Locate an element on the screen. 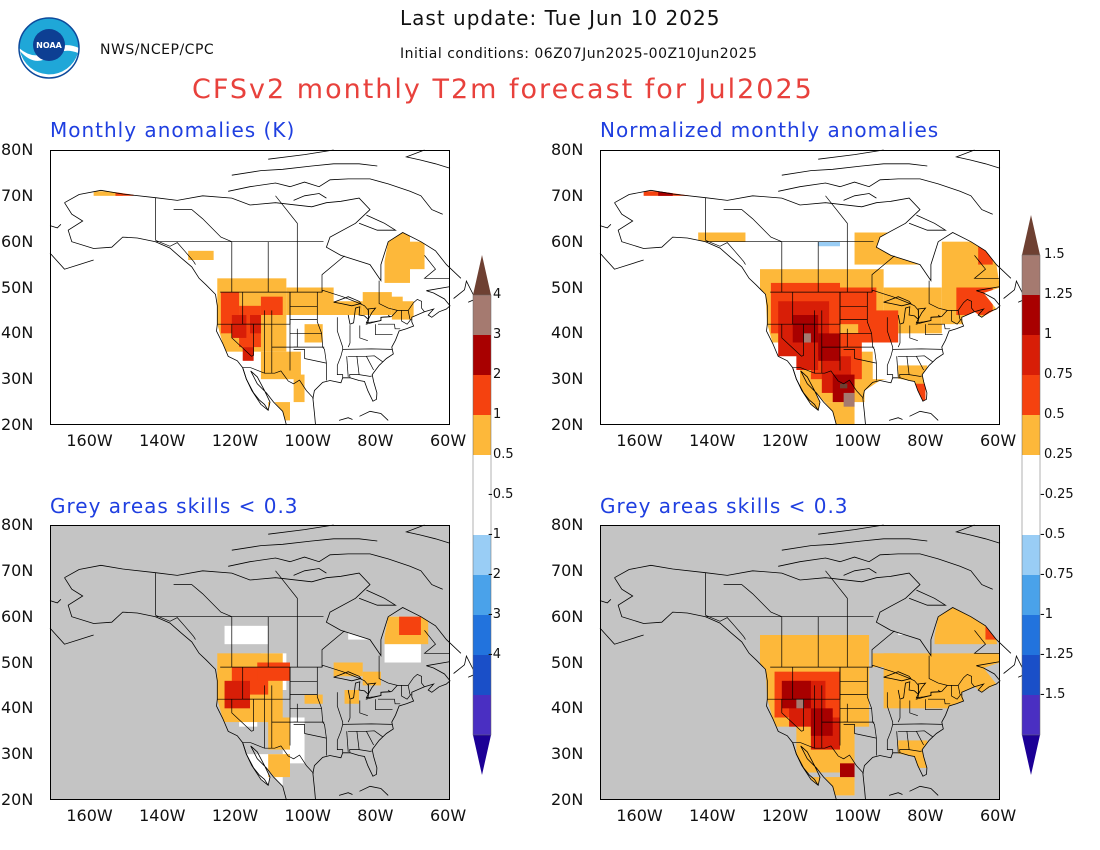 This screenshot has height=850, width=1100. normalized-colorbar-label: -1.25 is located at coordinates (1057, 654).